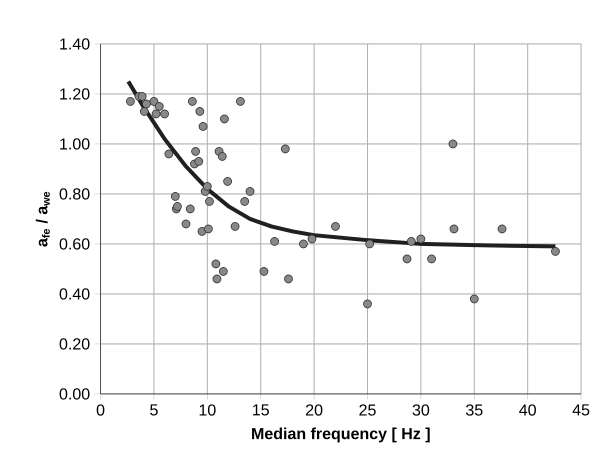 Image resolution: width=605 pixels, height=465 pixels. What do you see at coordinates (341, 434) in the screenshot?
I see `x-axis-title: Median frequency [ Hz ]` at bounding box center [341, 434].